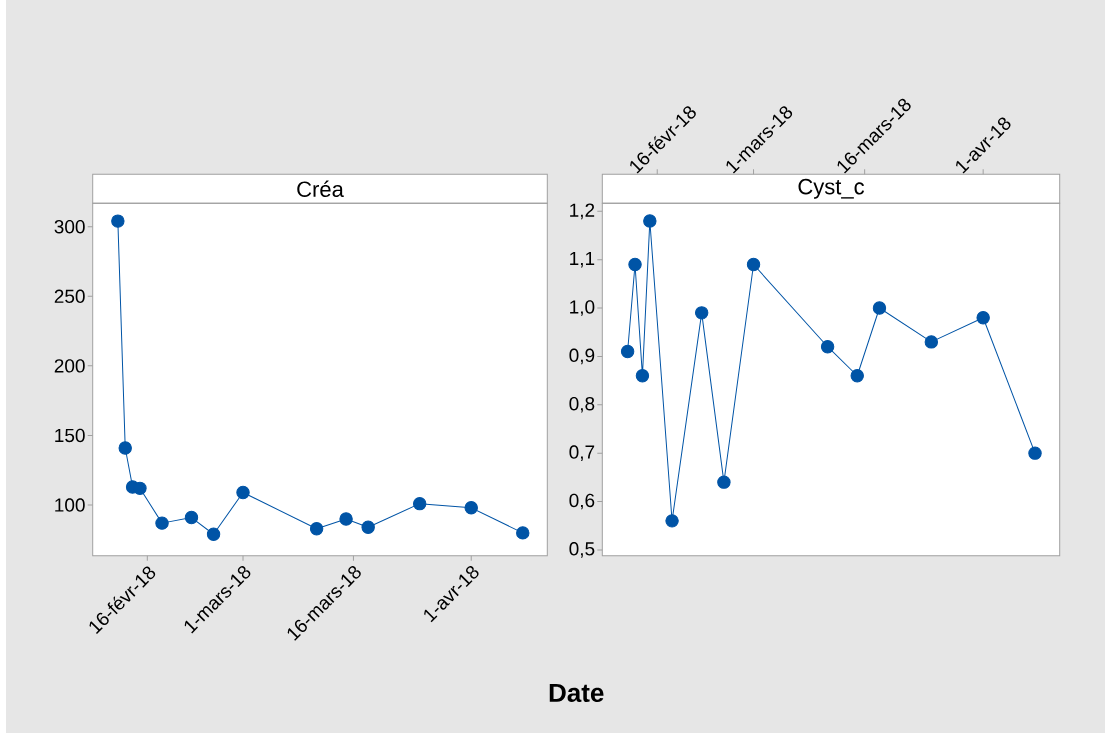 The height and width of the screenshot is (737, 1111). Describe the element at coordinates (576, 693) in the screenshot. I see `x-axis-title: Date` at that location.